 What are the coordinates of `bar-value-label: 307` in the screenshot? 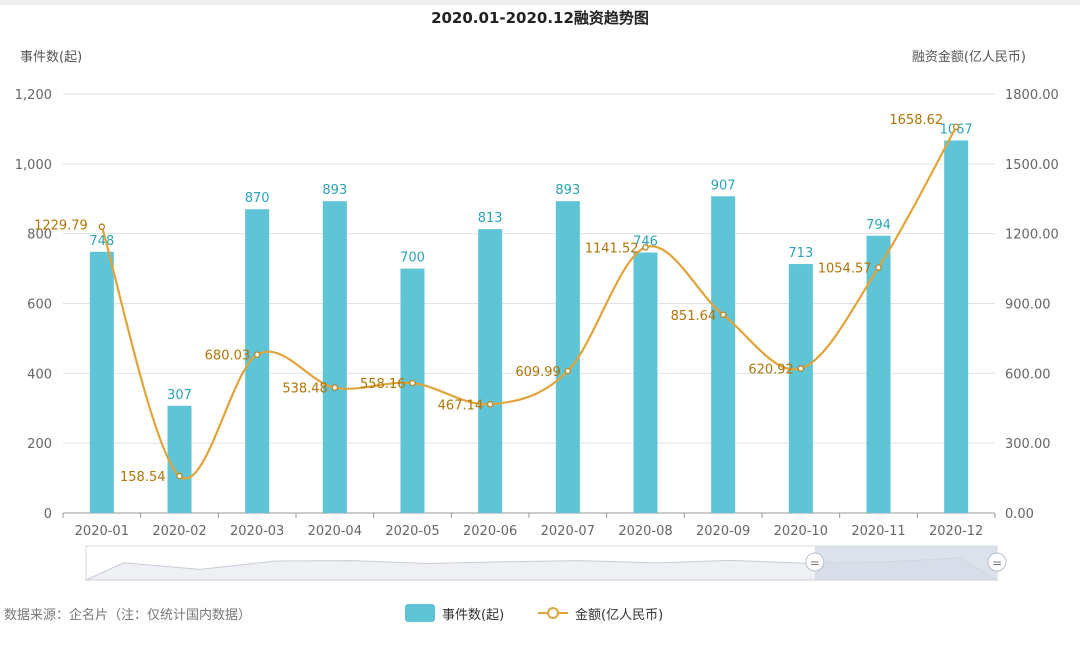 It's located at (179, 395).